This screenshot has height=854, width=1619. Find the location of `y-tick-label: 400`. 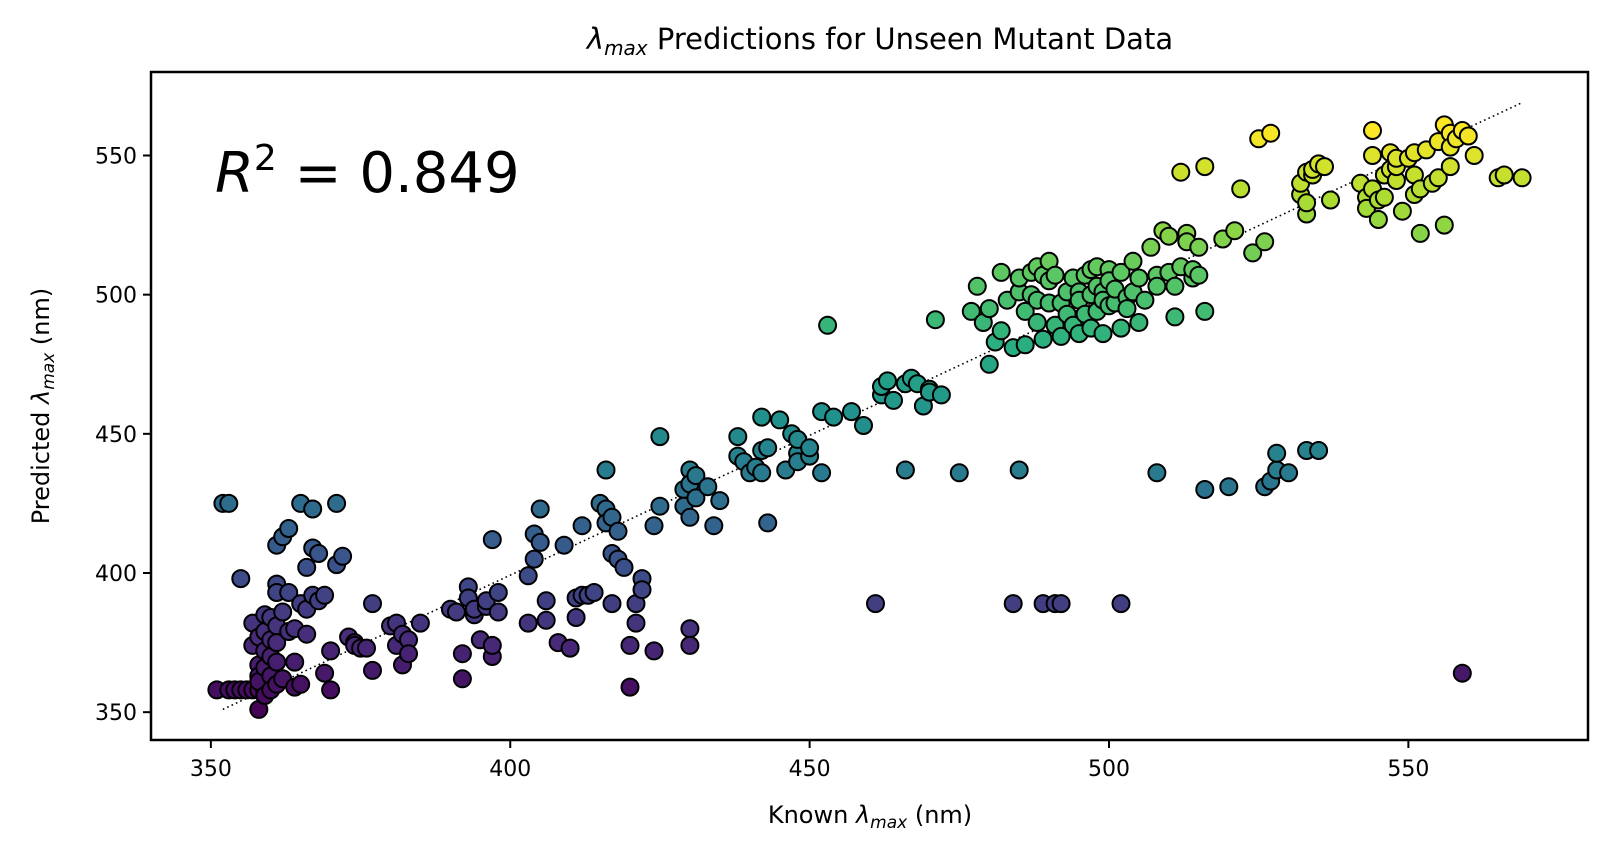

y-tick-label: 400 is located at coordinates (116, 574).